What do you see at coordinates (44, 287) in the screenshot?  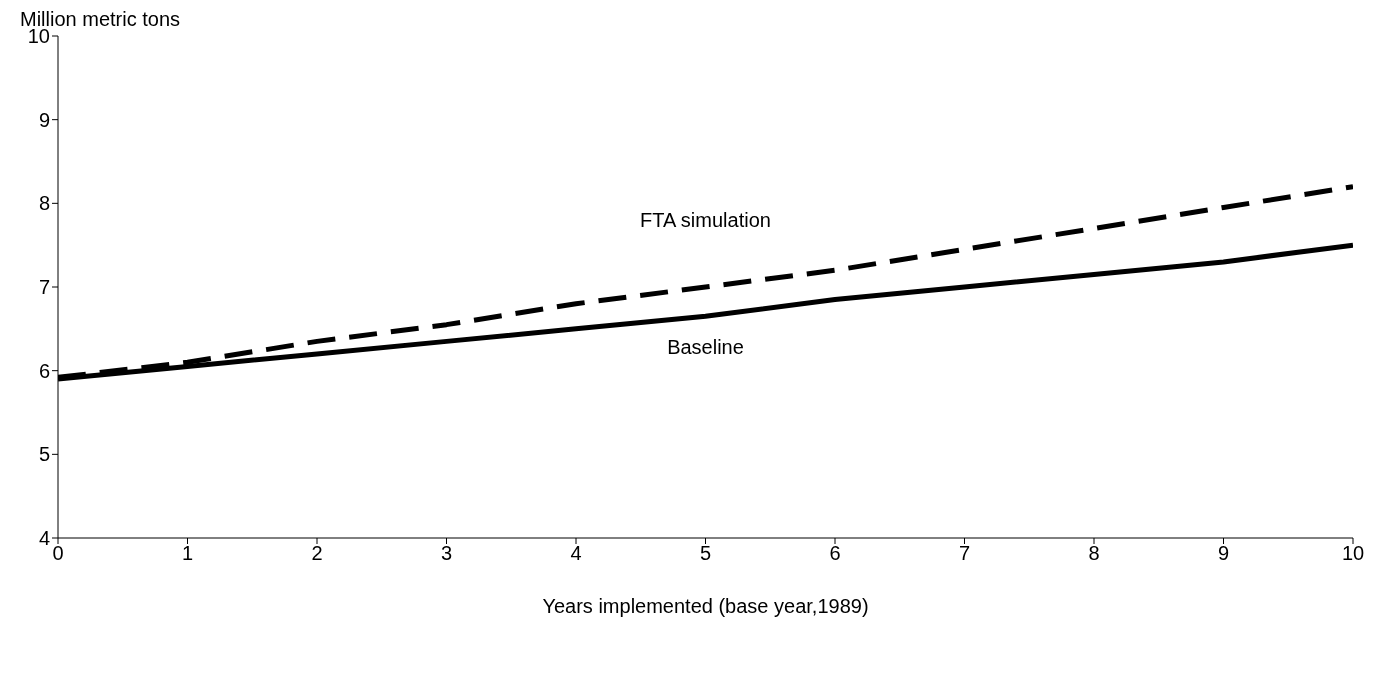 I see `y-tick-label: 7` at bounding box center [44, 287].